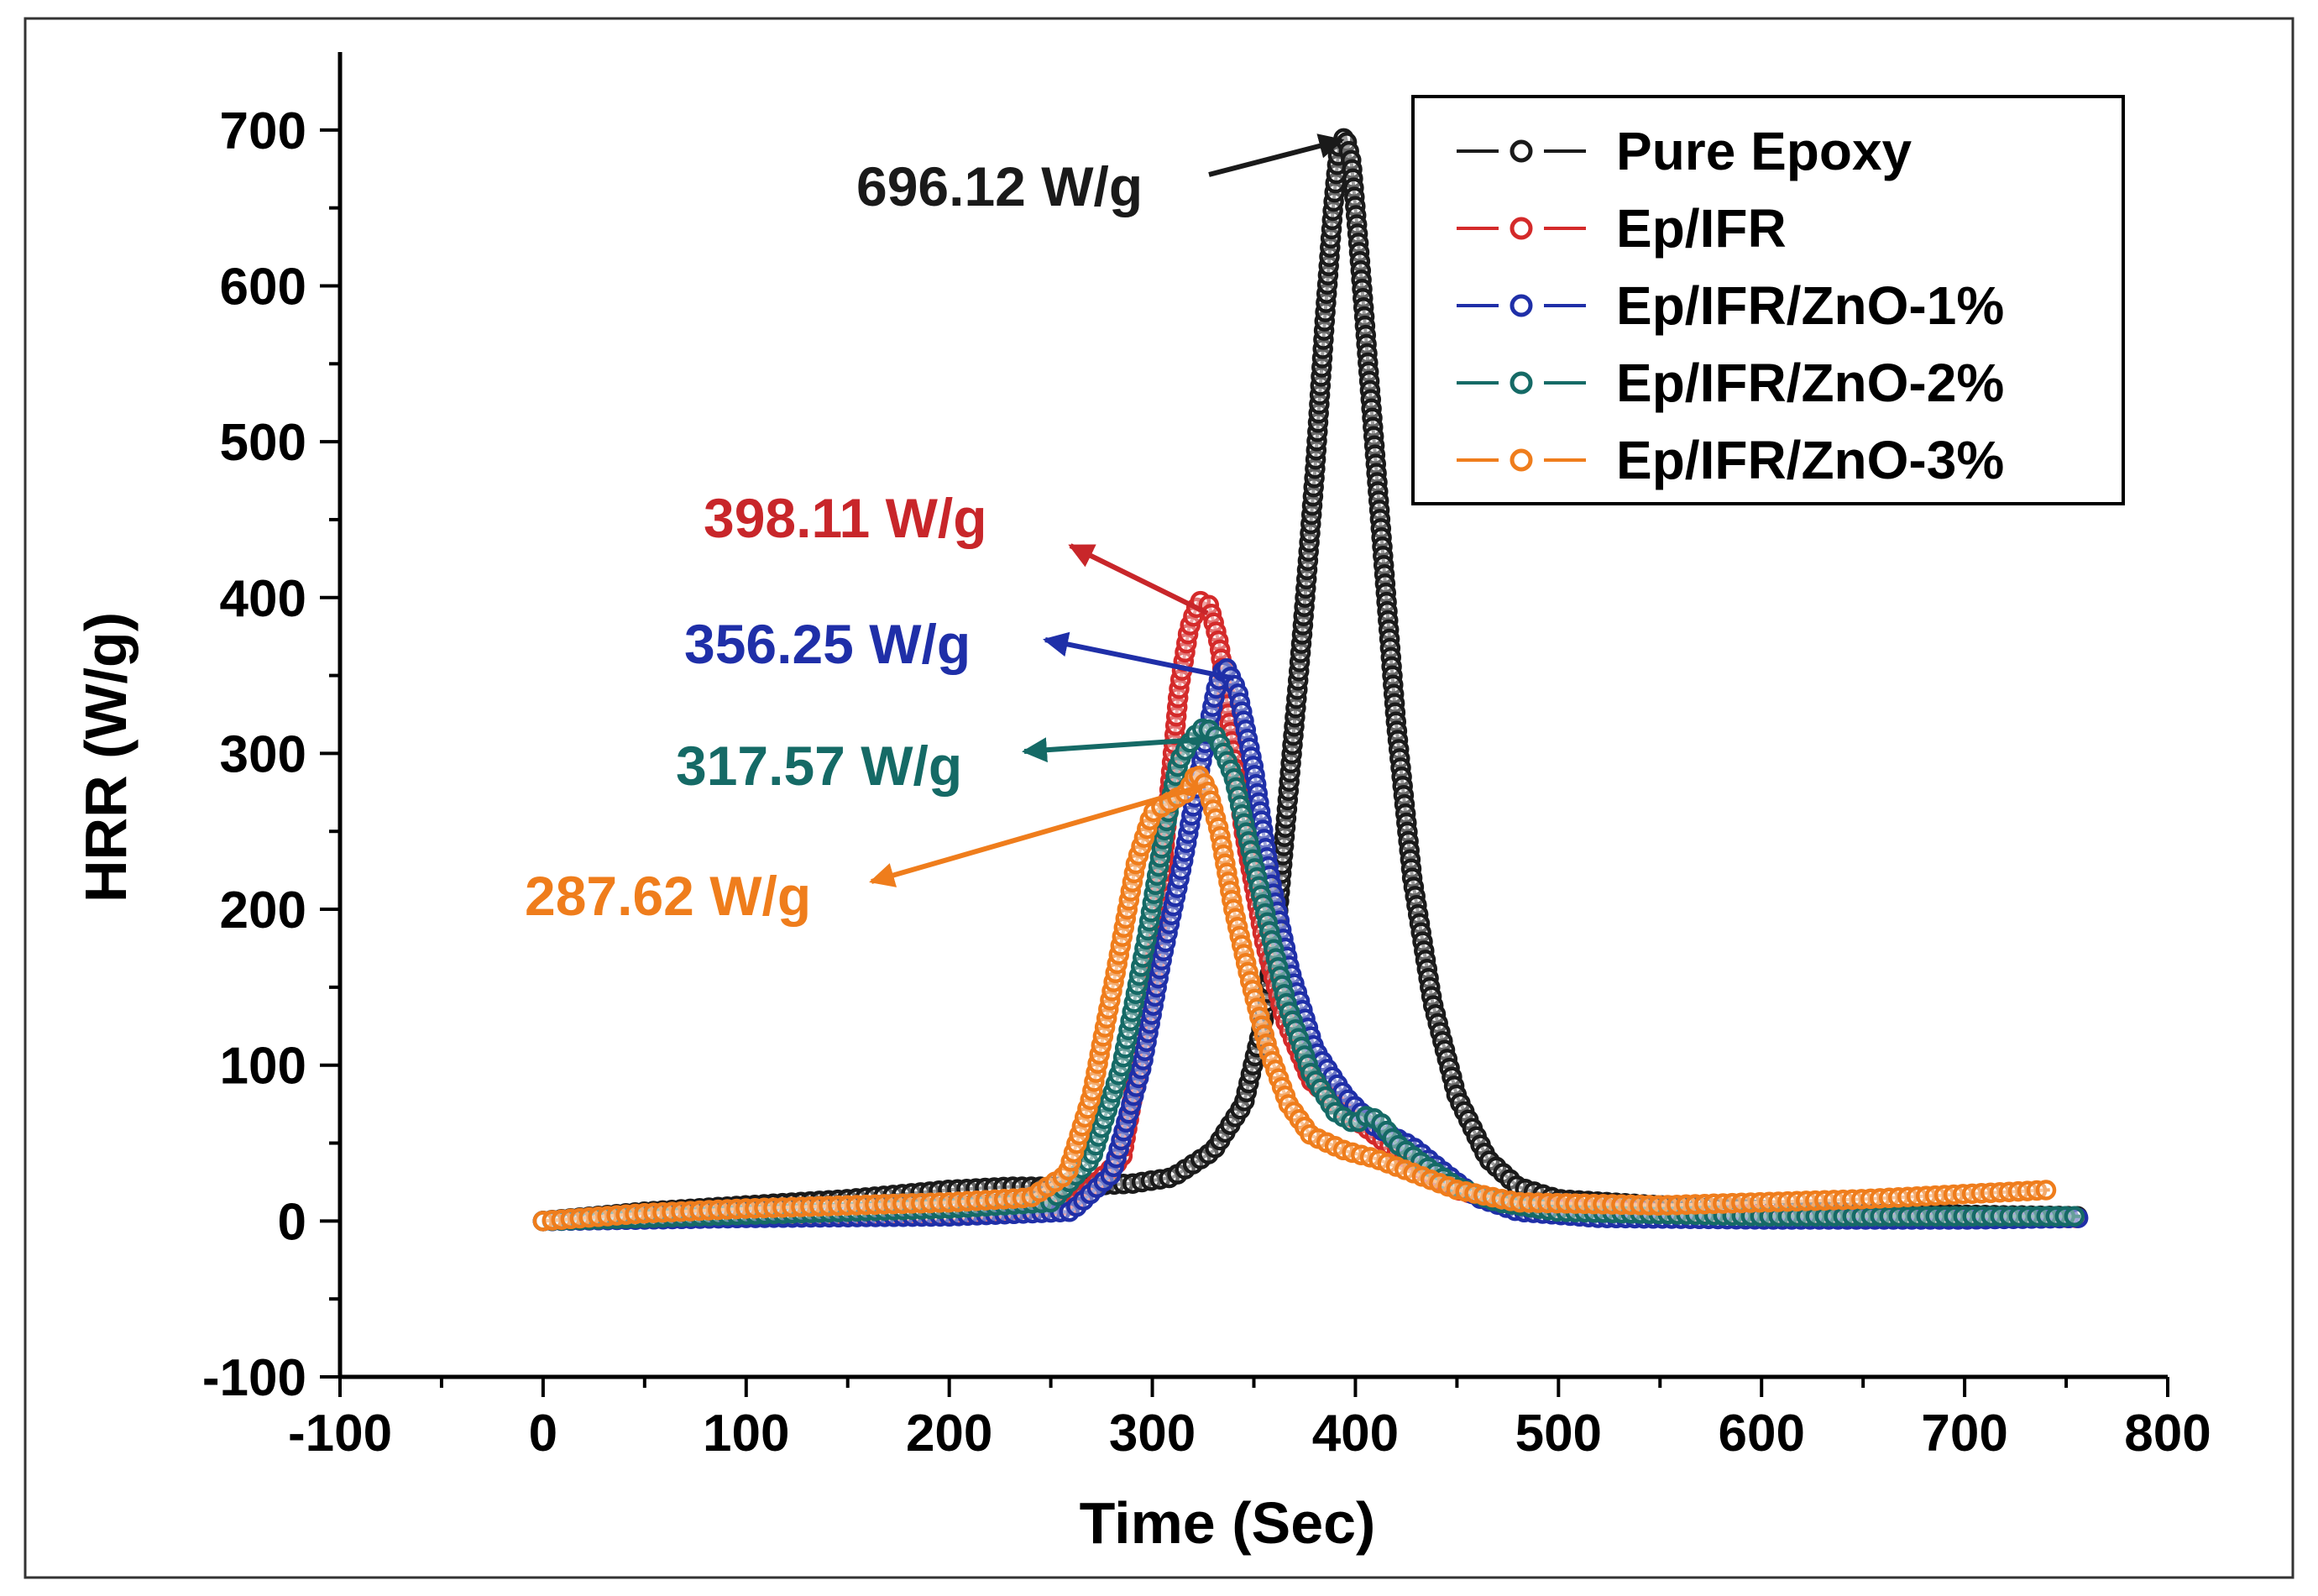 The width and height of the screenshot is (2318, 1596). Describe the element at coordinates (827, 644) in the screenshot. I see `annotation-label: 356.25 W/g` at that location.